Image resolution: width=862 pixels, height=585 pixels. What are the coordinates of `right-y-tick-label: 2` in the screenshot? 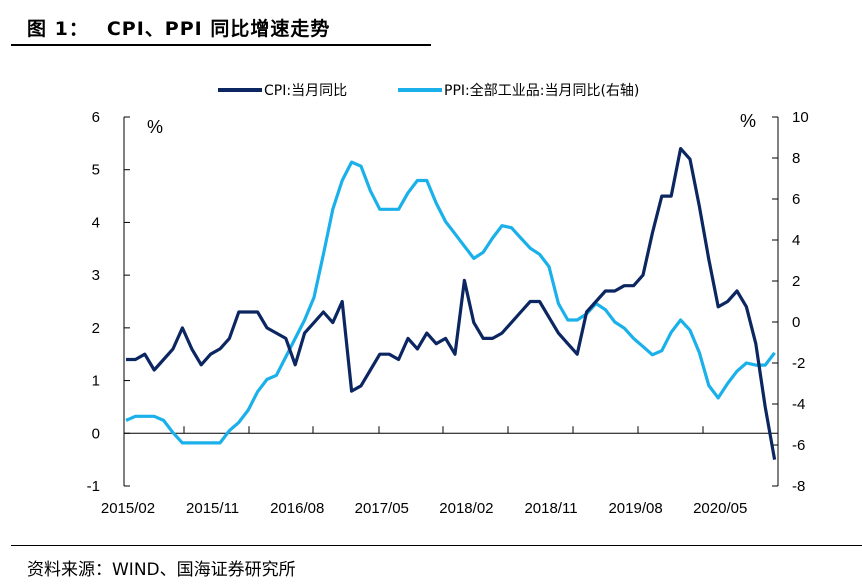 It's located at (796, 281).